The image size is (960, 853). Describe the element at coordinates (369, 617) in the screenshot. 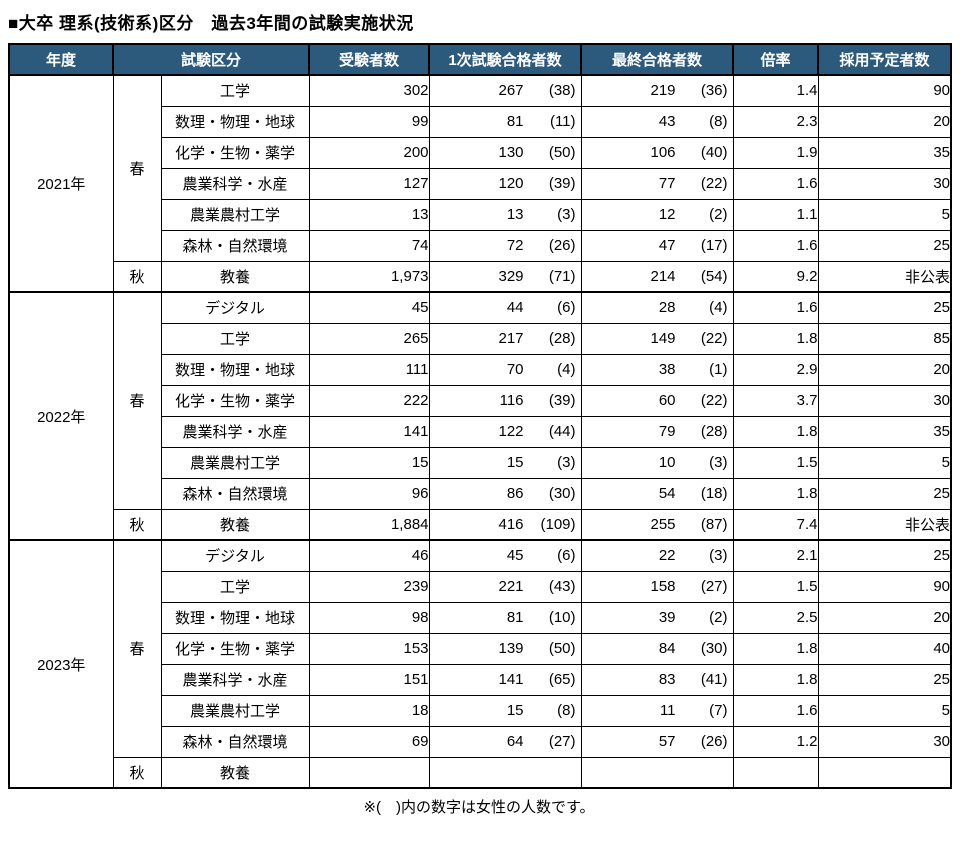

I see `applicants-cell: 98` at that location.